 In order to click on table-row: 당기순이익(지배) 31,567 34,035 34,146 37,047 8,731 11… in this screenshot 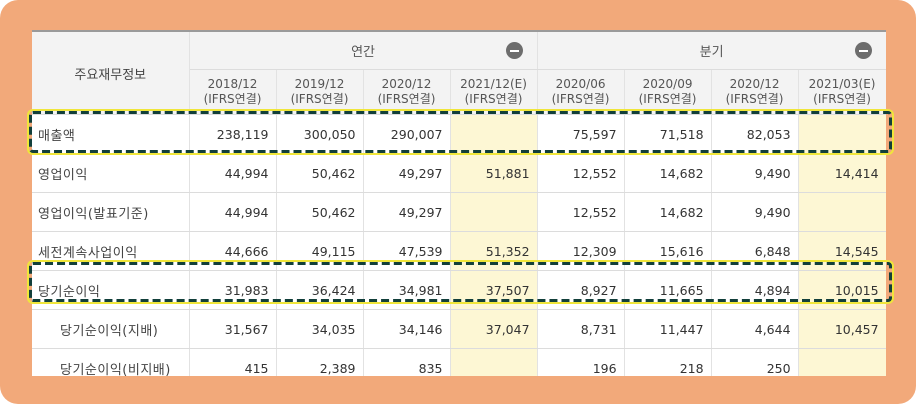, I will do `click(459, 329)`.